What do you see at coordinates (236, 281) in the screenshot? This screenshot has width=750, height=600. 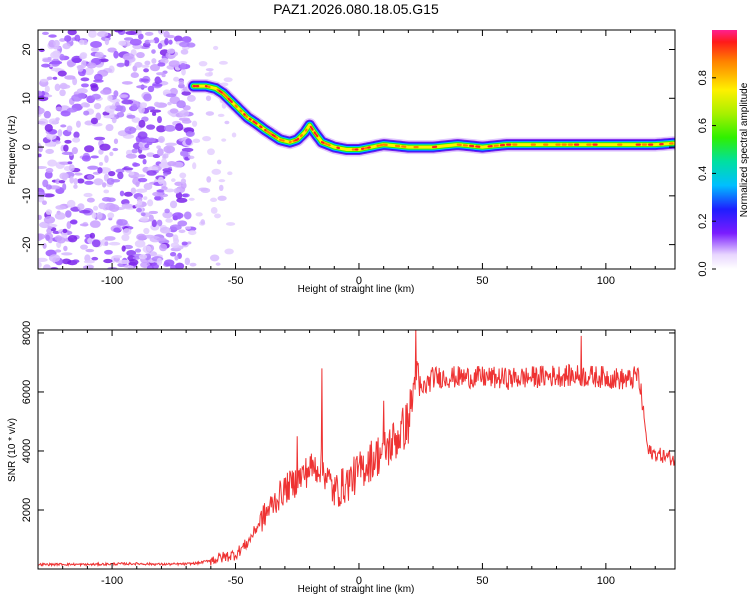 I see `spectrogram-x-tick-label: -50` at bounding box center [236, 281].